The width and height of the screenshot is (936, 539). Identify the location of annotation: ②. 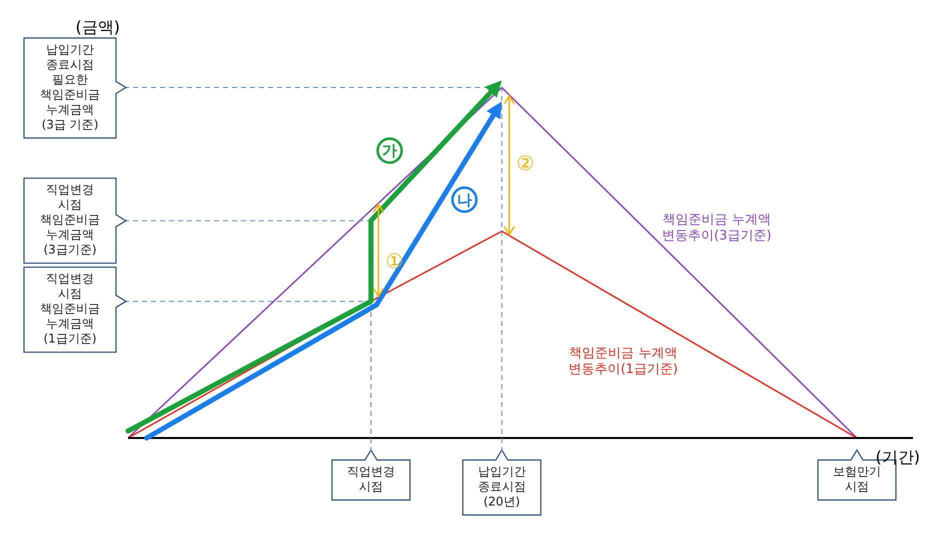
(525, 163).